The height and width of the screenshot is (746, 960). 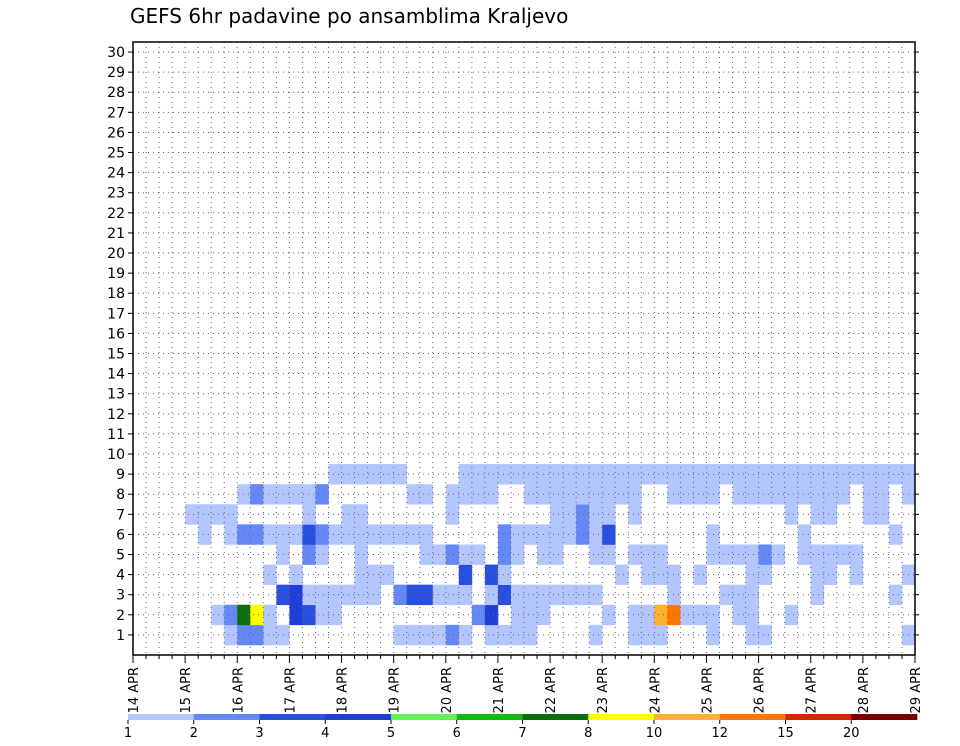 What do you see at coordinates (120, 576) in the screenshot?
I see `y-tick-label: 4` at bounding box center [120, 576].